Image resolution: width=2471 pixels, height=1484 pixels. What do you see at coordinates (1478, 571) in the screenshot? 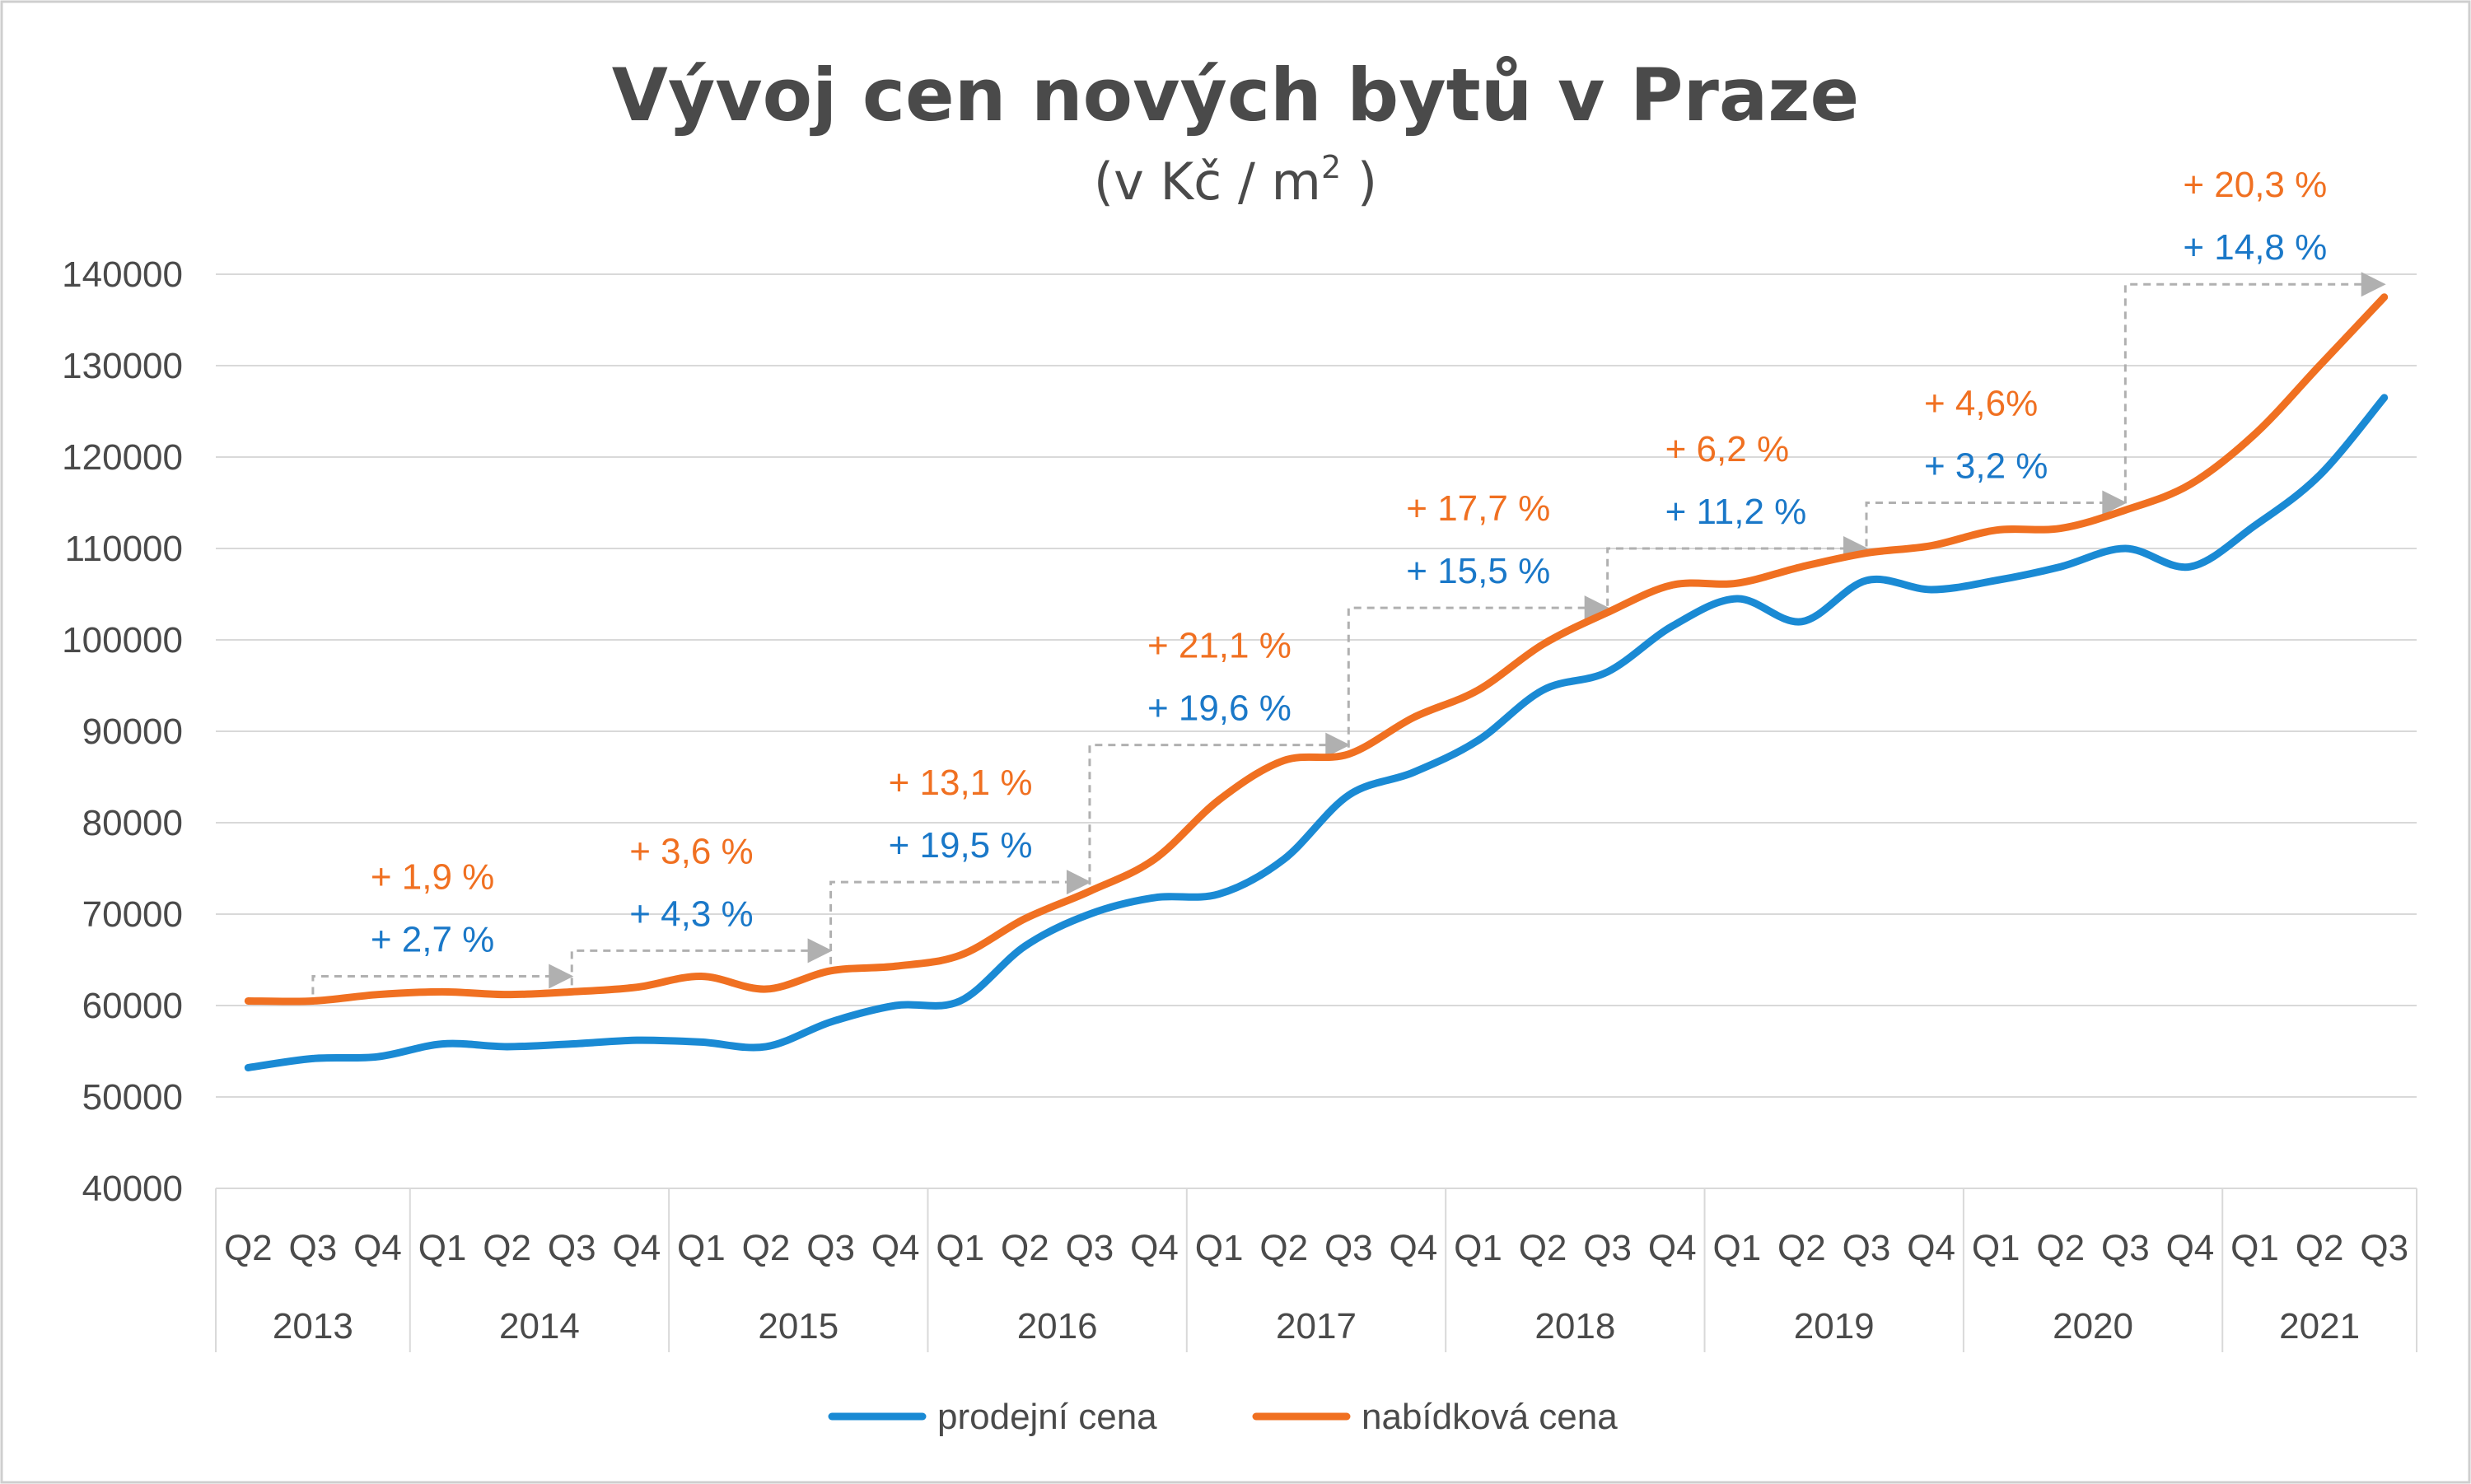
I see `annotation-sale-change: + 15,5 %` at bounding box center [1478, 571].